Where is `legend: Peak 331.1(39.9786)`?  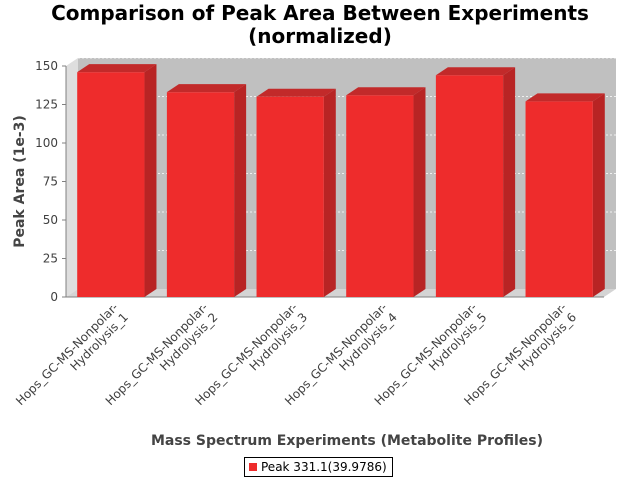 legend: Peak 331.1(39.9786) is located at coordinates (318, 467).